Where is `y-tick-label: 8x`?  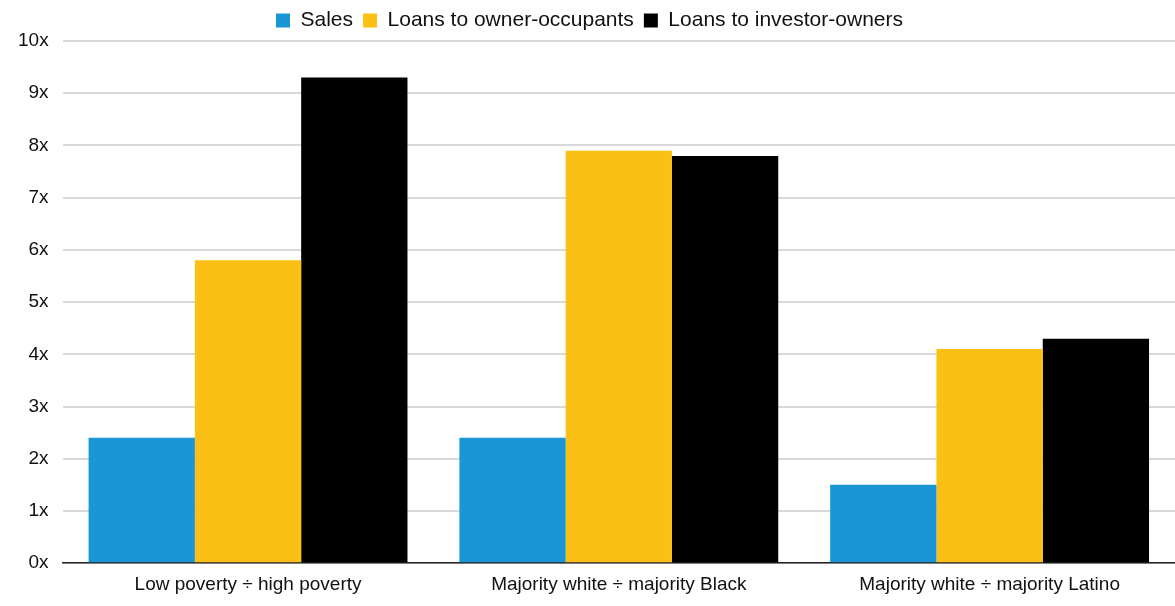 y-tick-label: 8x is located at coordinates (39, 144).